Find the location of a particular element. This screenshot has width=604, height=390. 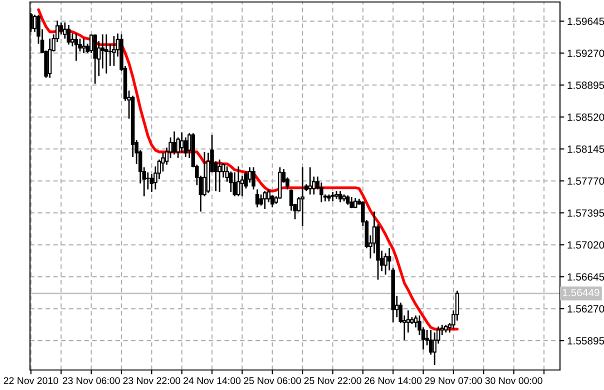

y-tick-label: 1.57770 is located at coordinates (586, 181).